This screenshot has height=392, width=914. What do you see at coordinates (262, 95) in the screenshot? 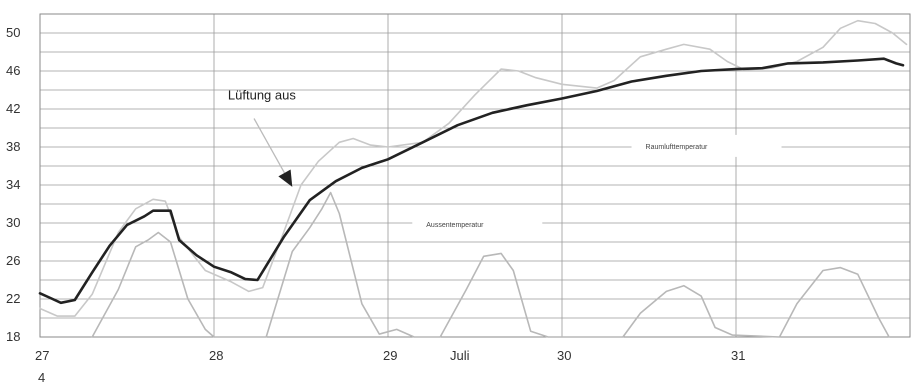
I see `annotation-label: Lüftung aus` at bounding box center [262, 95].